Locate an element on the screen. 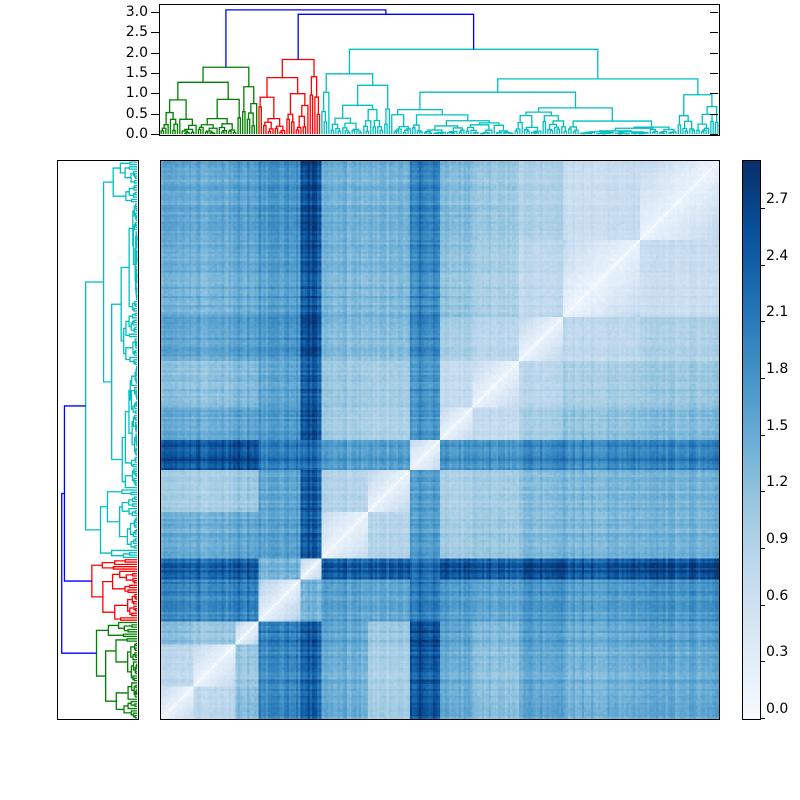  y-tick-label: 2.5 is located at coordinates (136, 32).